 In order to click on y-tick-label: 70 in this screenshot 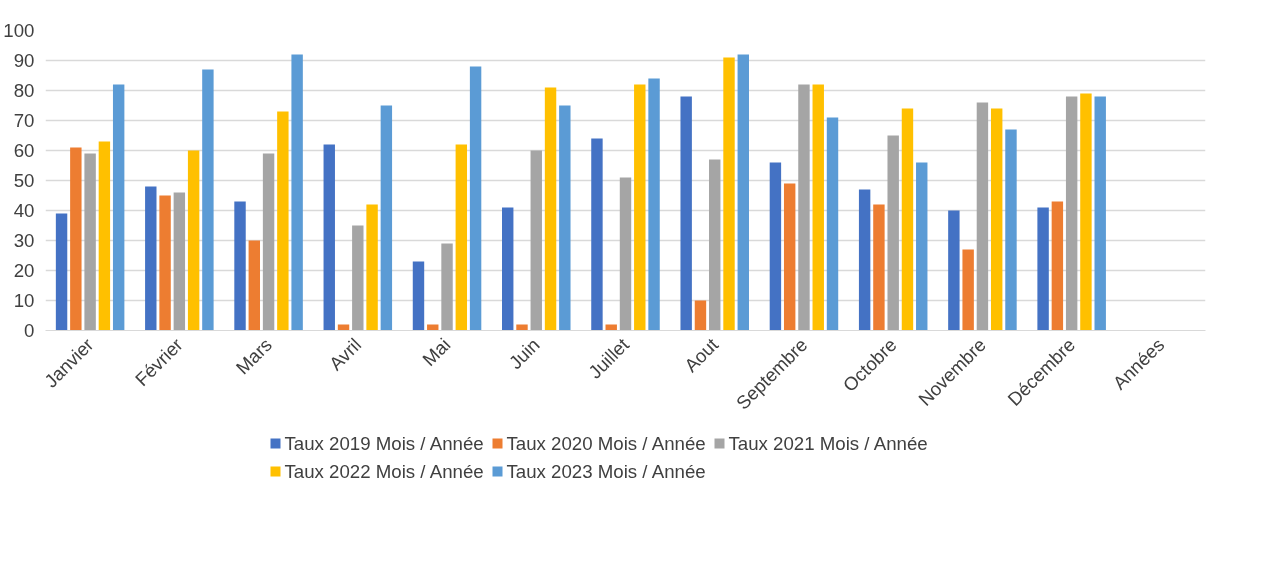, I will do `click(24, 120)`.